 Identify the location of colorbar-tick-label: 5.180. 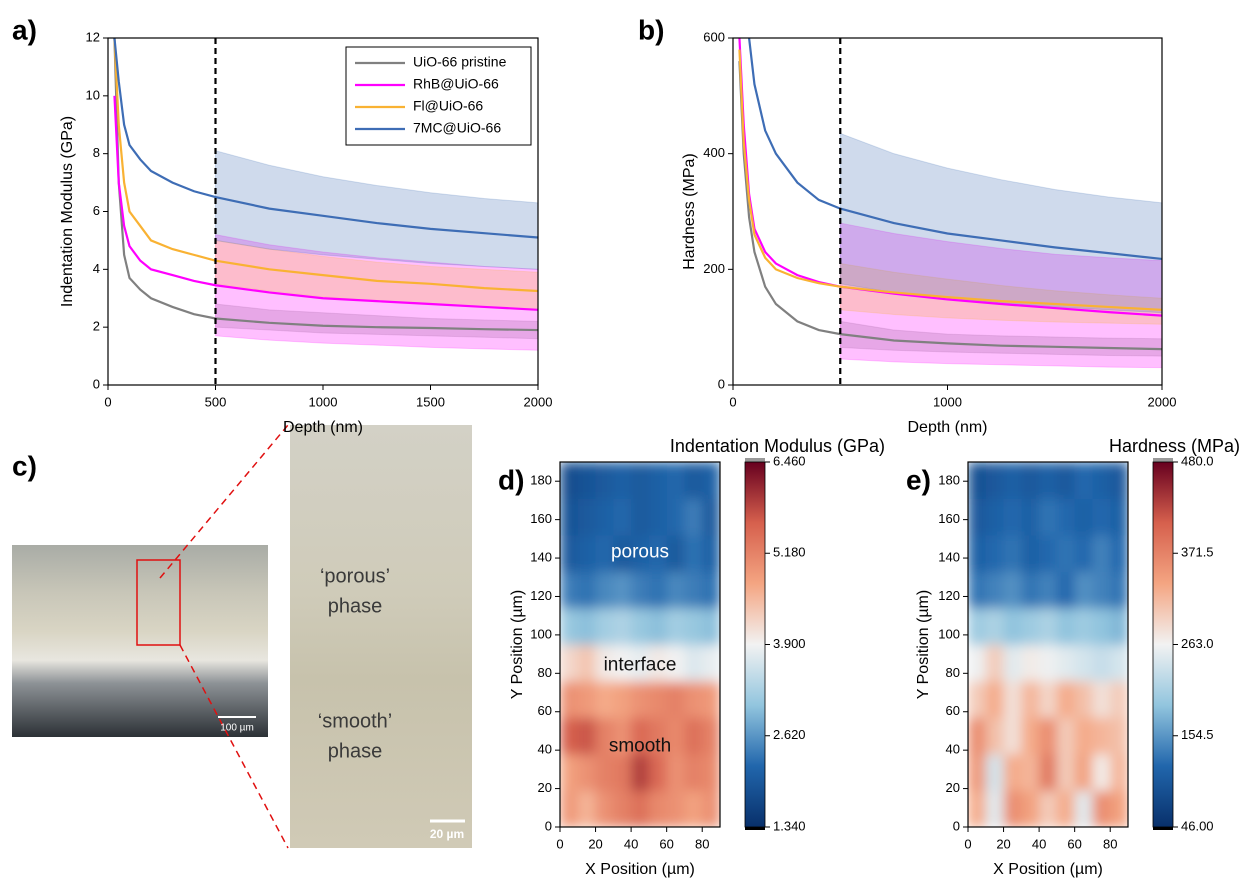
(789, 552).